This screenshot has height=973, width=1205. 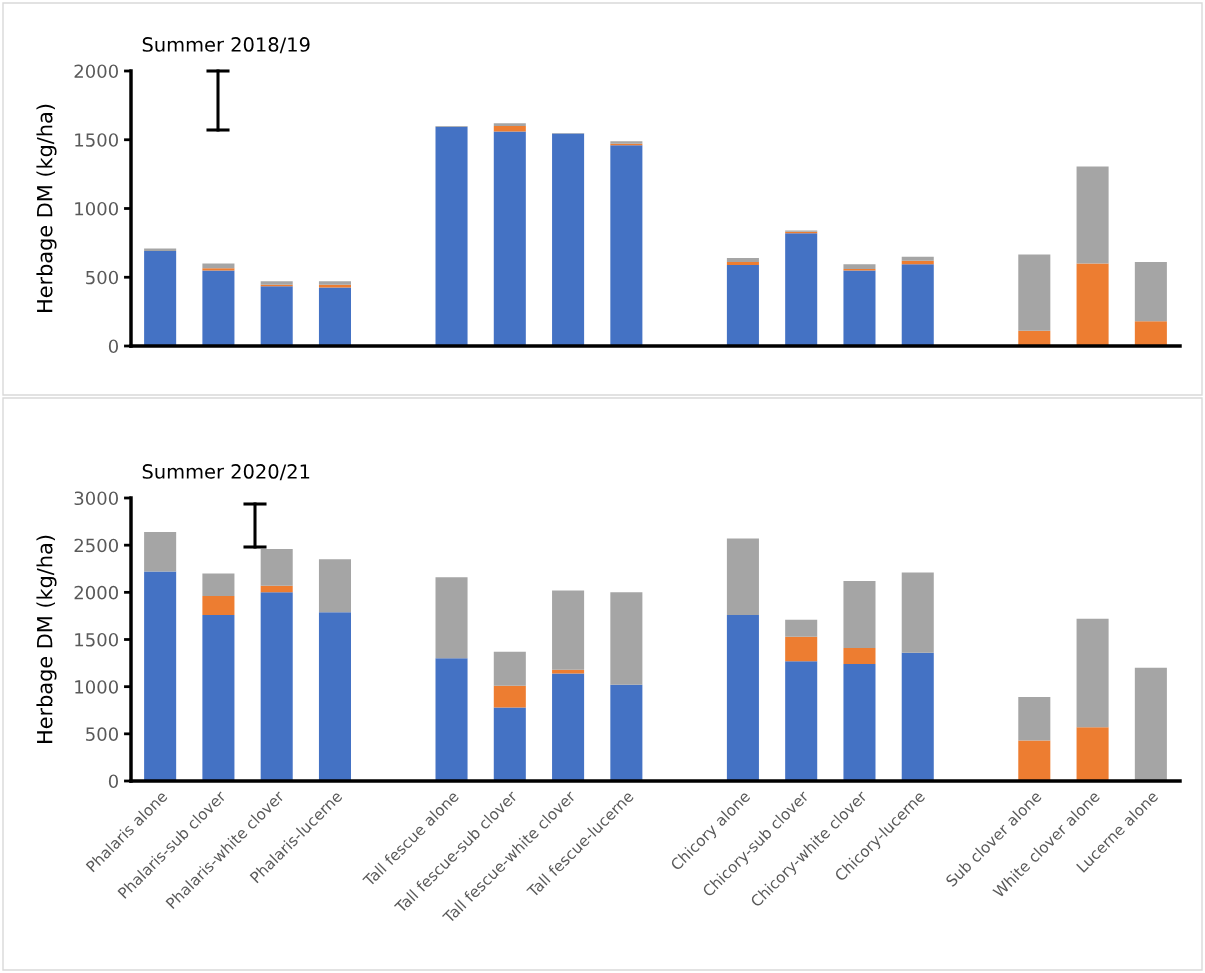 What do you see at coordinates (96, 498) in the screenshot?
I see `y-tick-label: 3000` at bounding box center [96, 498].